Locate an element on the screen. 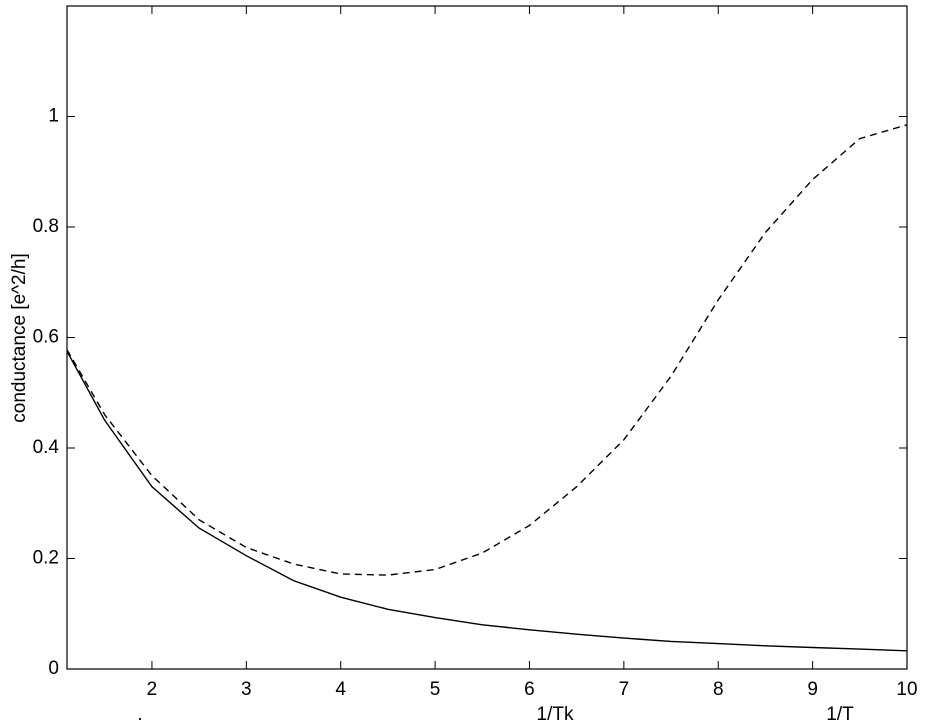 Image resolution: width=928 pixels, height=727 pixels. y-tick-label: 0 is located at coordinates (53, 668).